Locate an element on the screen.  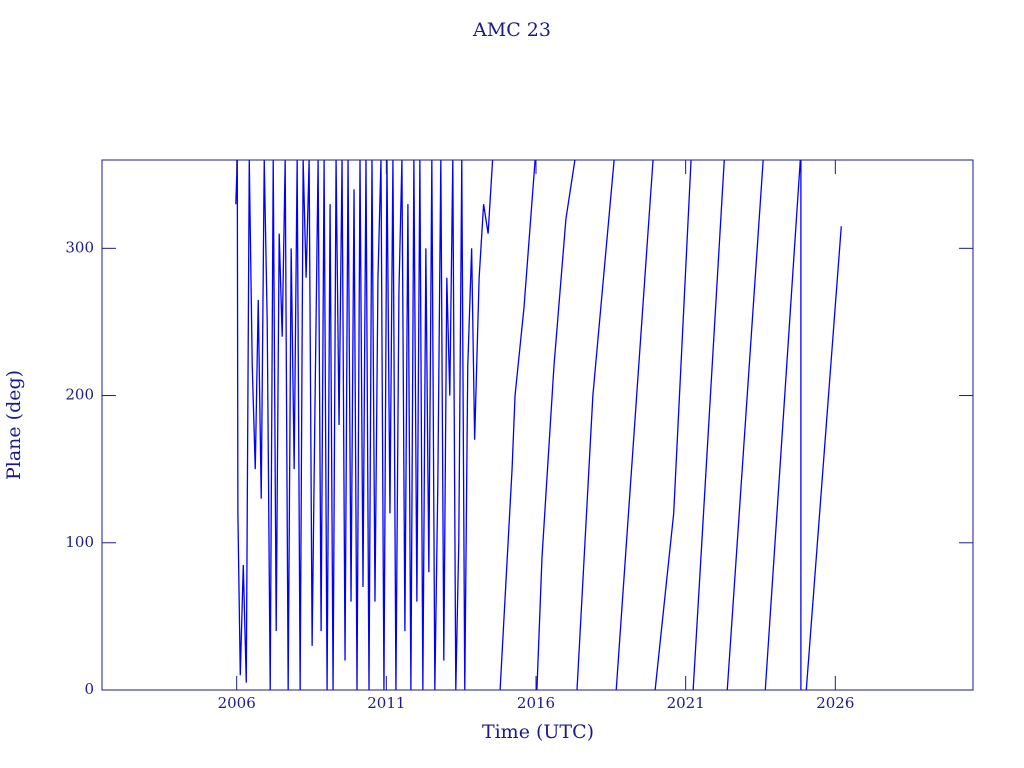
y-tick-label: 200 is located at coordinates (79, 395).